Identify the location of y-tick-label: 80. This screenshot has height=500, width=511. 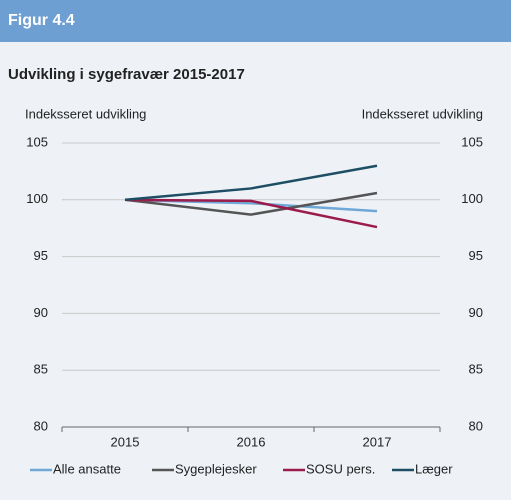
(41, 425).